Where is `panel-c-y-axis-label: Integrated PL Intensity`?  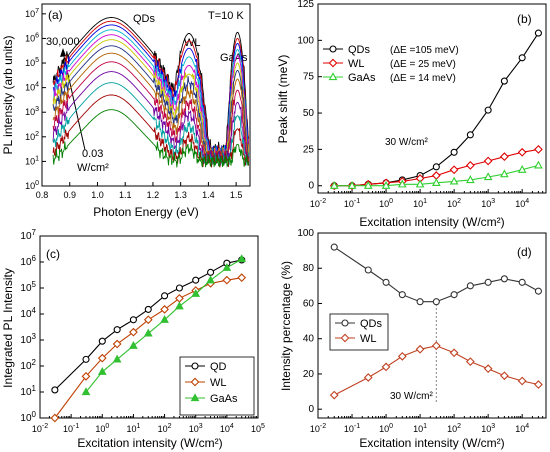
panel-c-y-axis-label: Integrated PL Intensity is located at coordinates (8, 328).